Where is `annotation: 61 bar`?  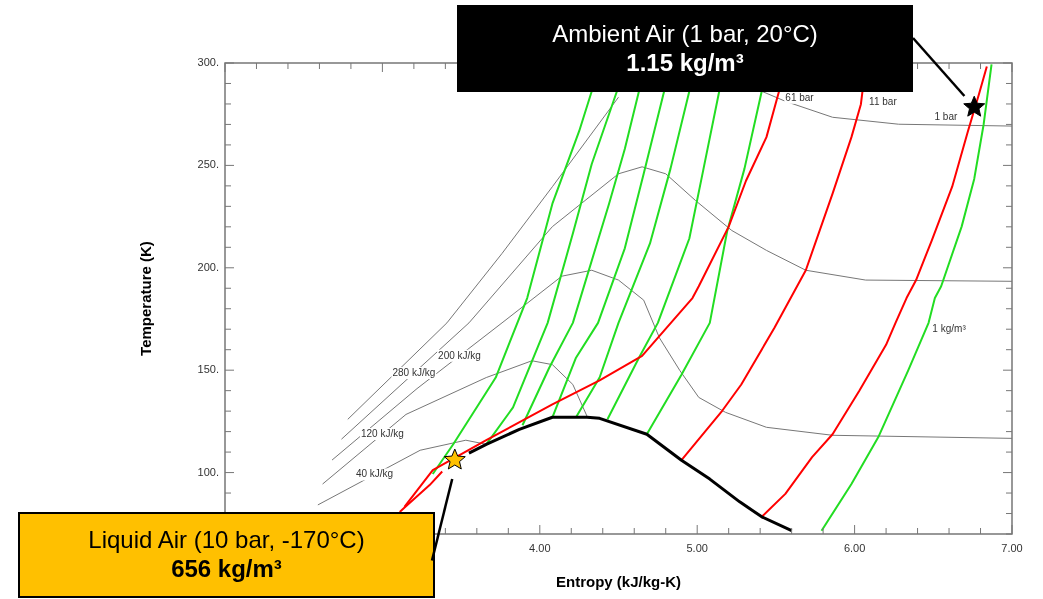 annotation: 61 bar is located at coordinates (800, 97).